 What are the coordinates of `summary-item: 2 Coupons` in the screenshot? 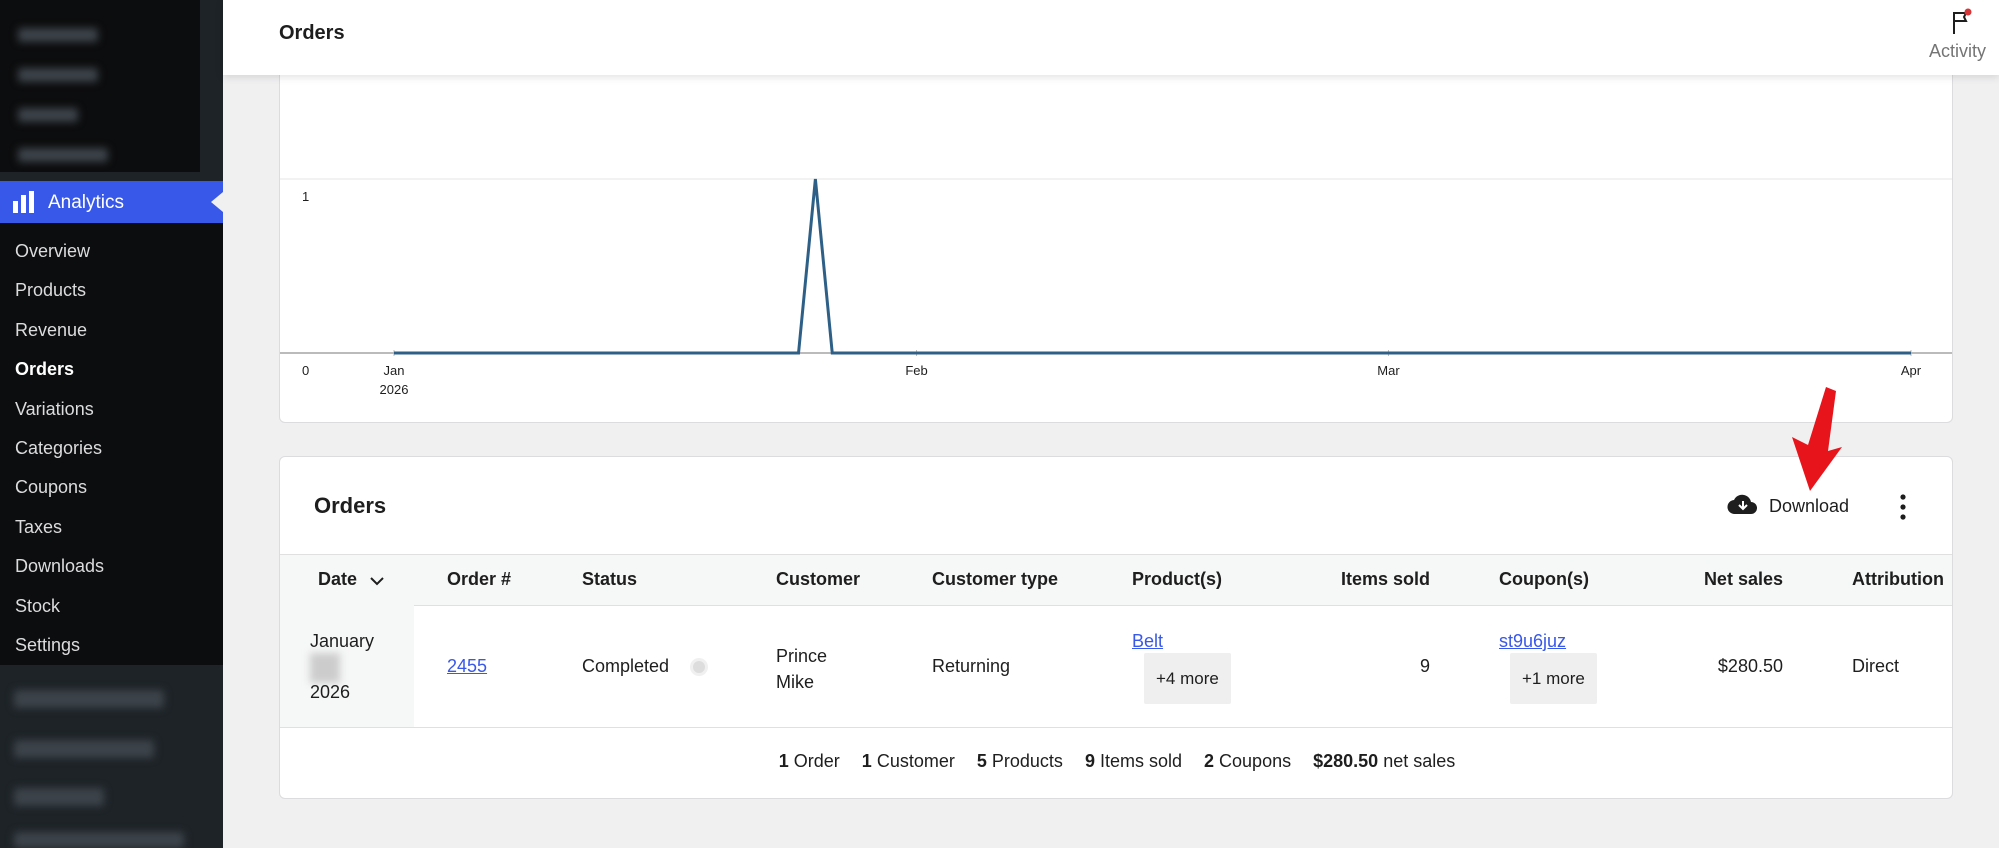 It's located at (1247, 761).